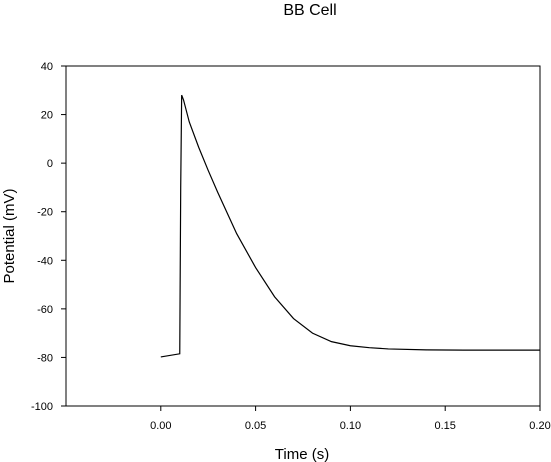  Describe the element at coordinates (45, 213) in the screenshot. I see `y-tick-label: -20` at that location.